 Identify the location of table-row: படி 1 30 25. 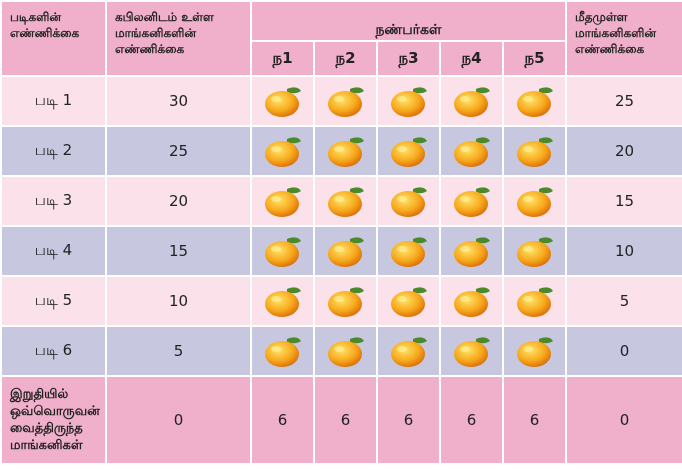
(341, 101).